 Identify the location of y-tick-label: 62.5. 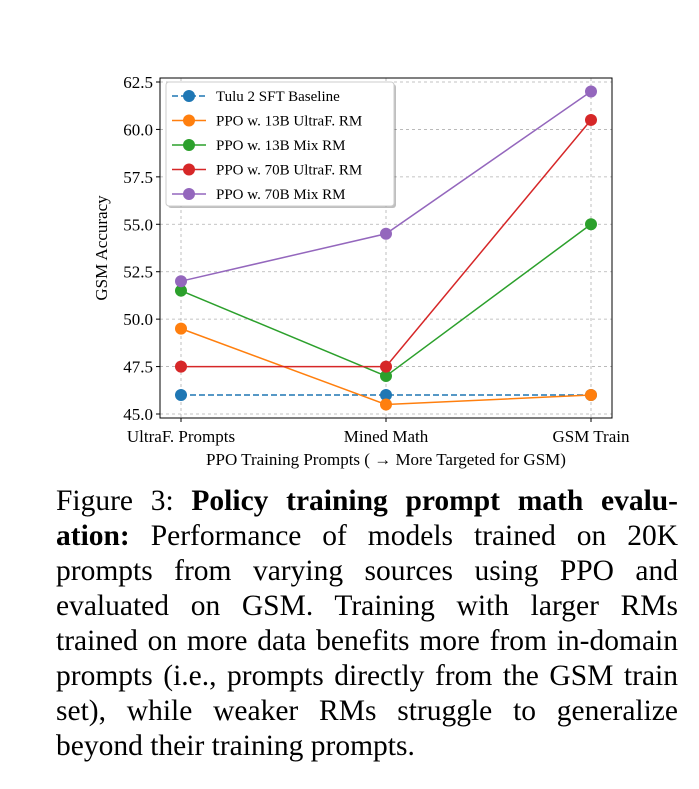
(138, 82).